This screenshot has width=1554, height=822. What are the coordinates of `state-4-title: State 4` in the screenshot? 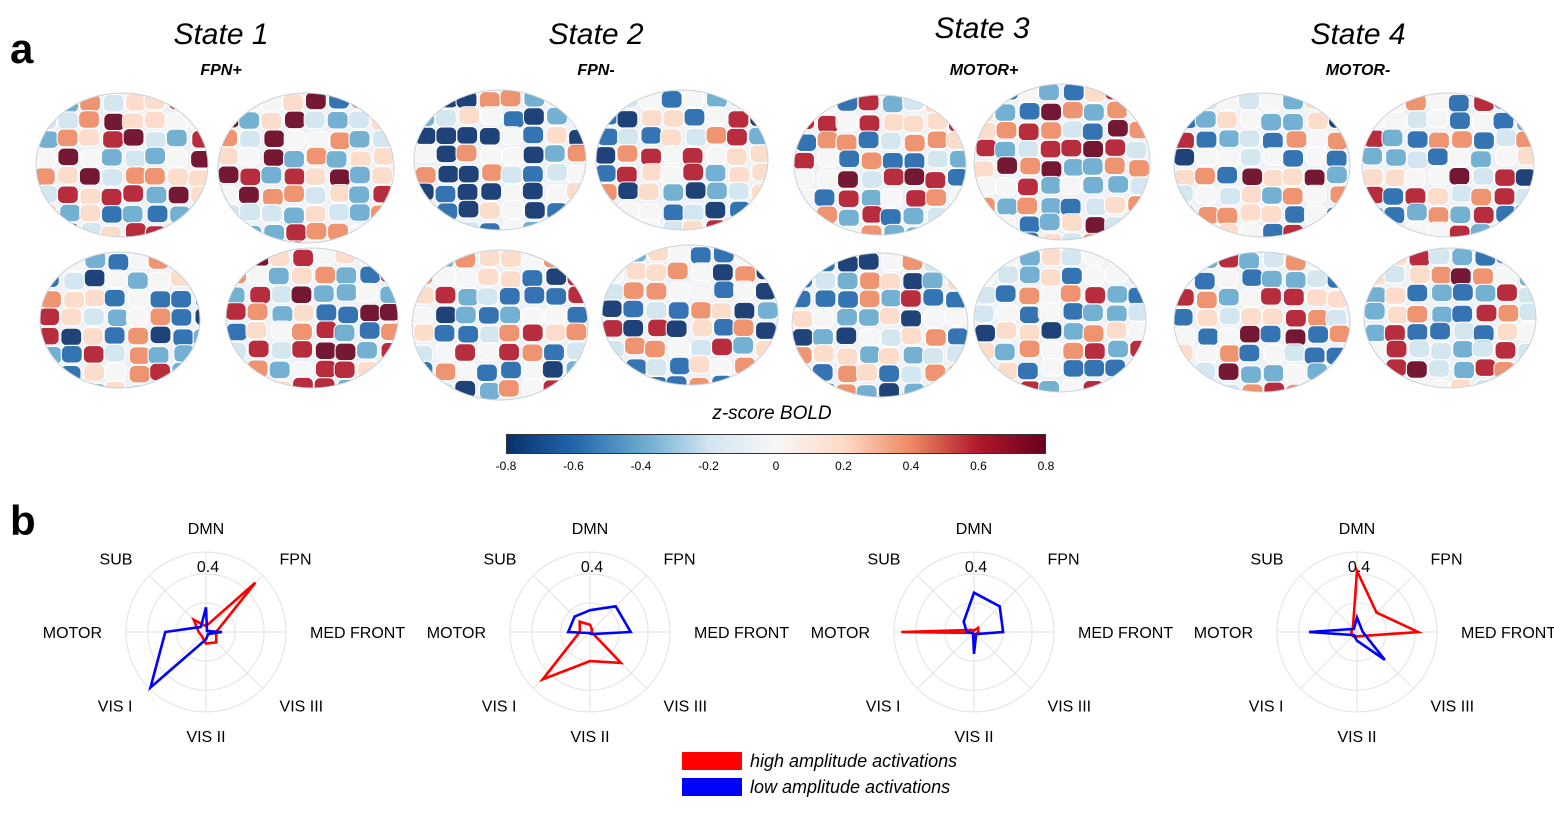 It's located at (1358, 34).